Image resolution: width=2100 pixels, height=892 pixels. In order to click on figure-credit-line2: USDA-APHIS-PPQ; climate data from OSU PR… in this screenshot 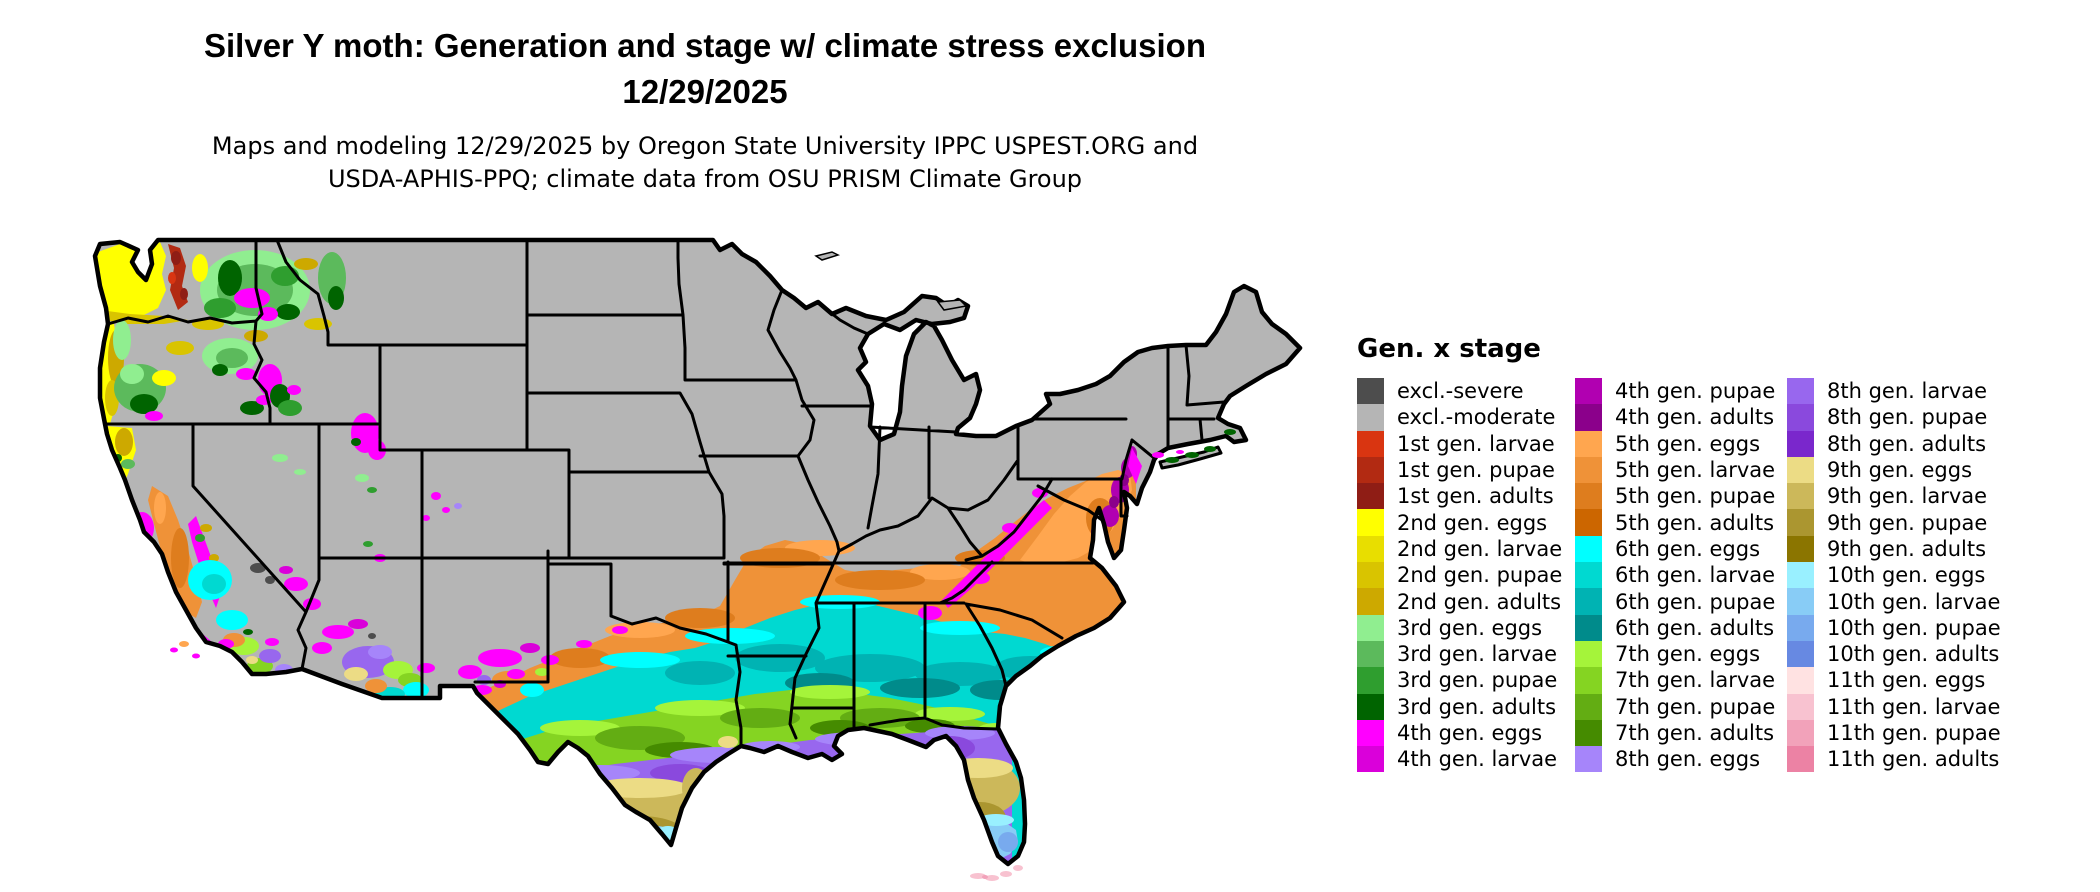, I will do `click(705, 179)`.